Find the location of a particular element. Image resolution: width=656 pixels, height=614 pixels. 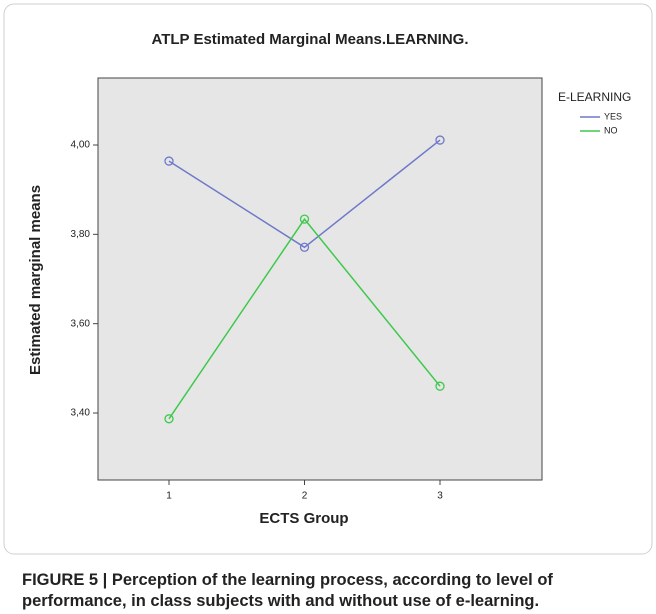

y-tick-label: 4,00 is located at coordinates (81, 145).